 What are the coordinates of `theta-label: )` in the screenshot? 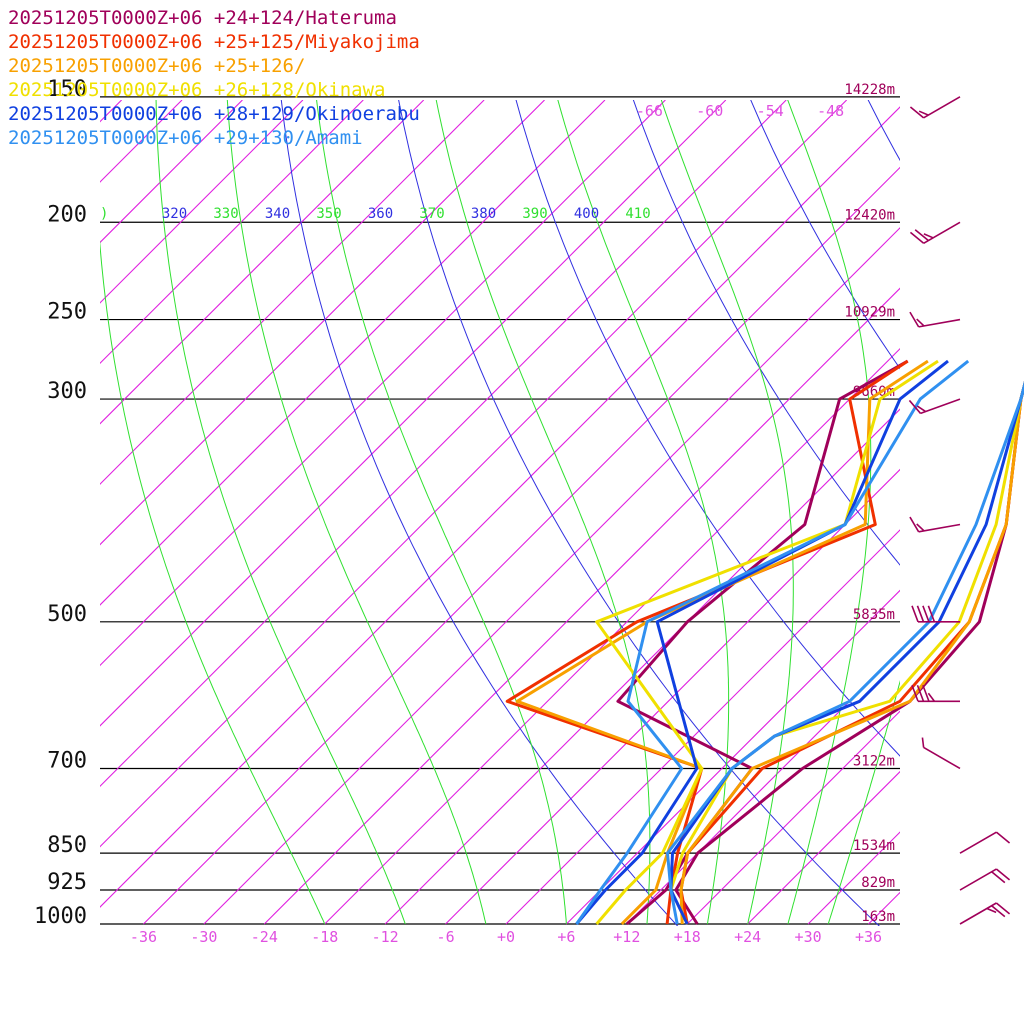 It's located at (104, 214).